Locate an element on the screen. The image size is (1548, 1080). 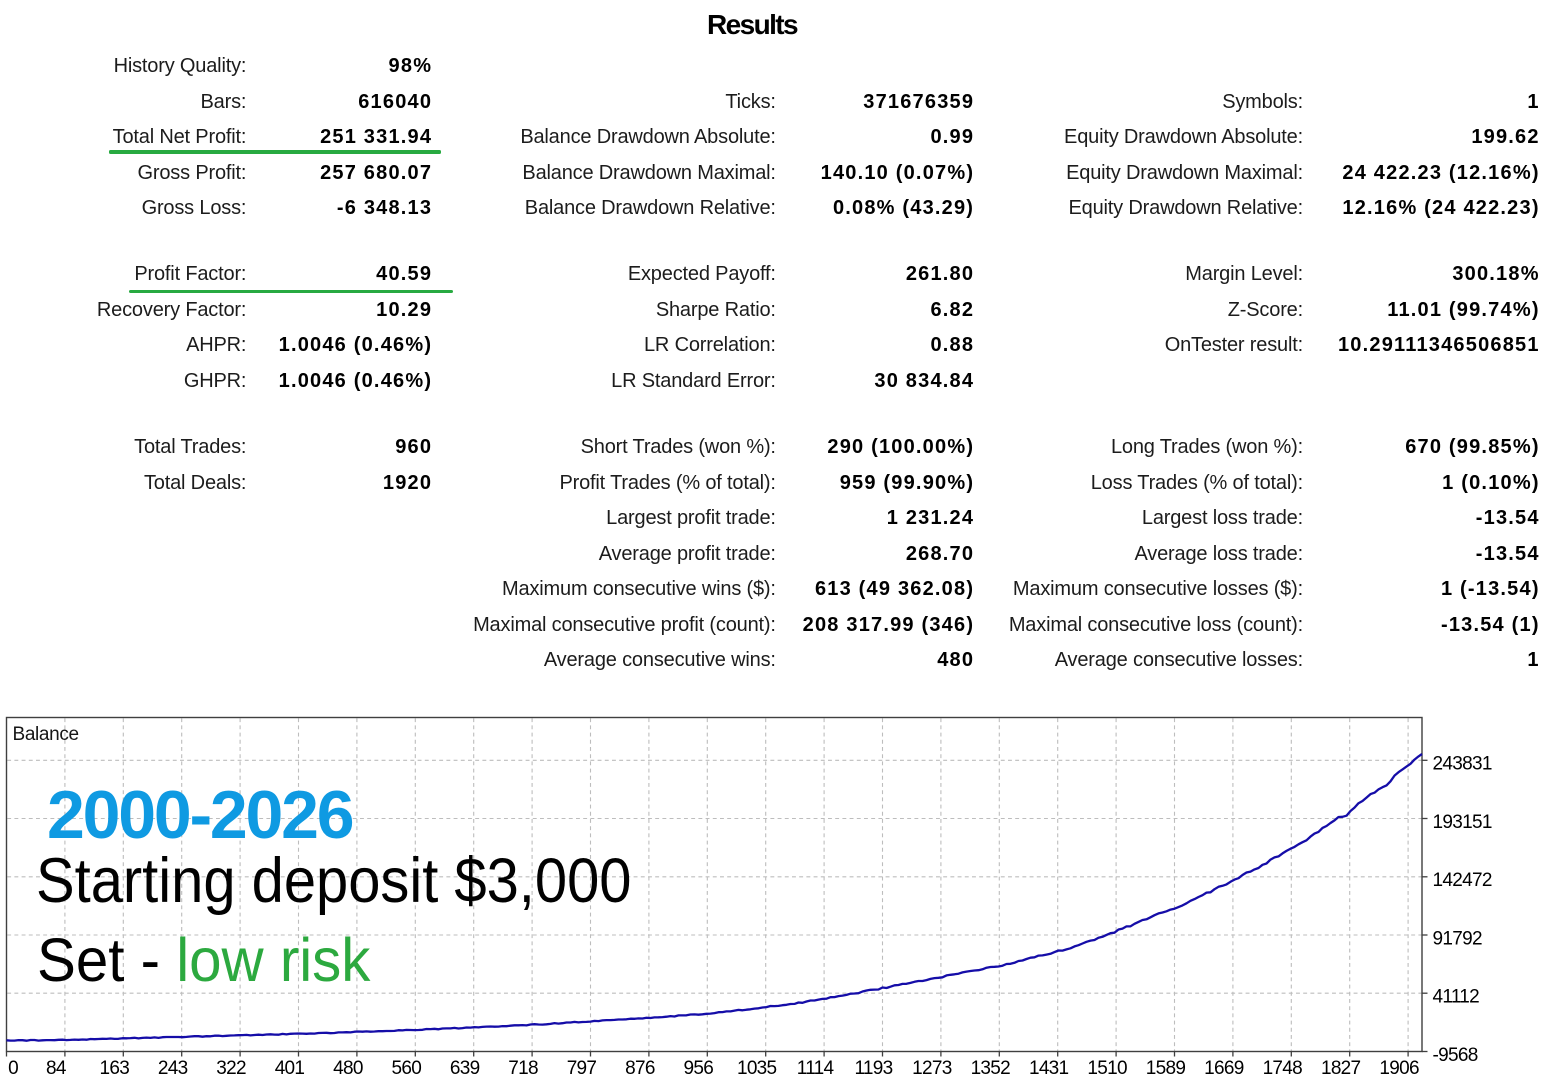
svg-text: 84 is located at coordinates (56, 1068).